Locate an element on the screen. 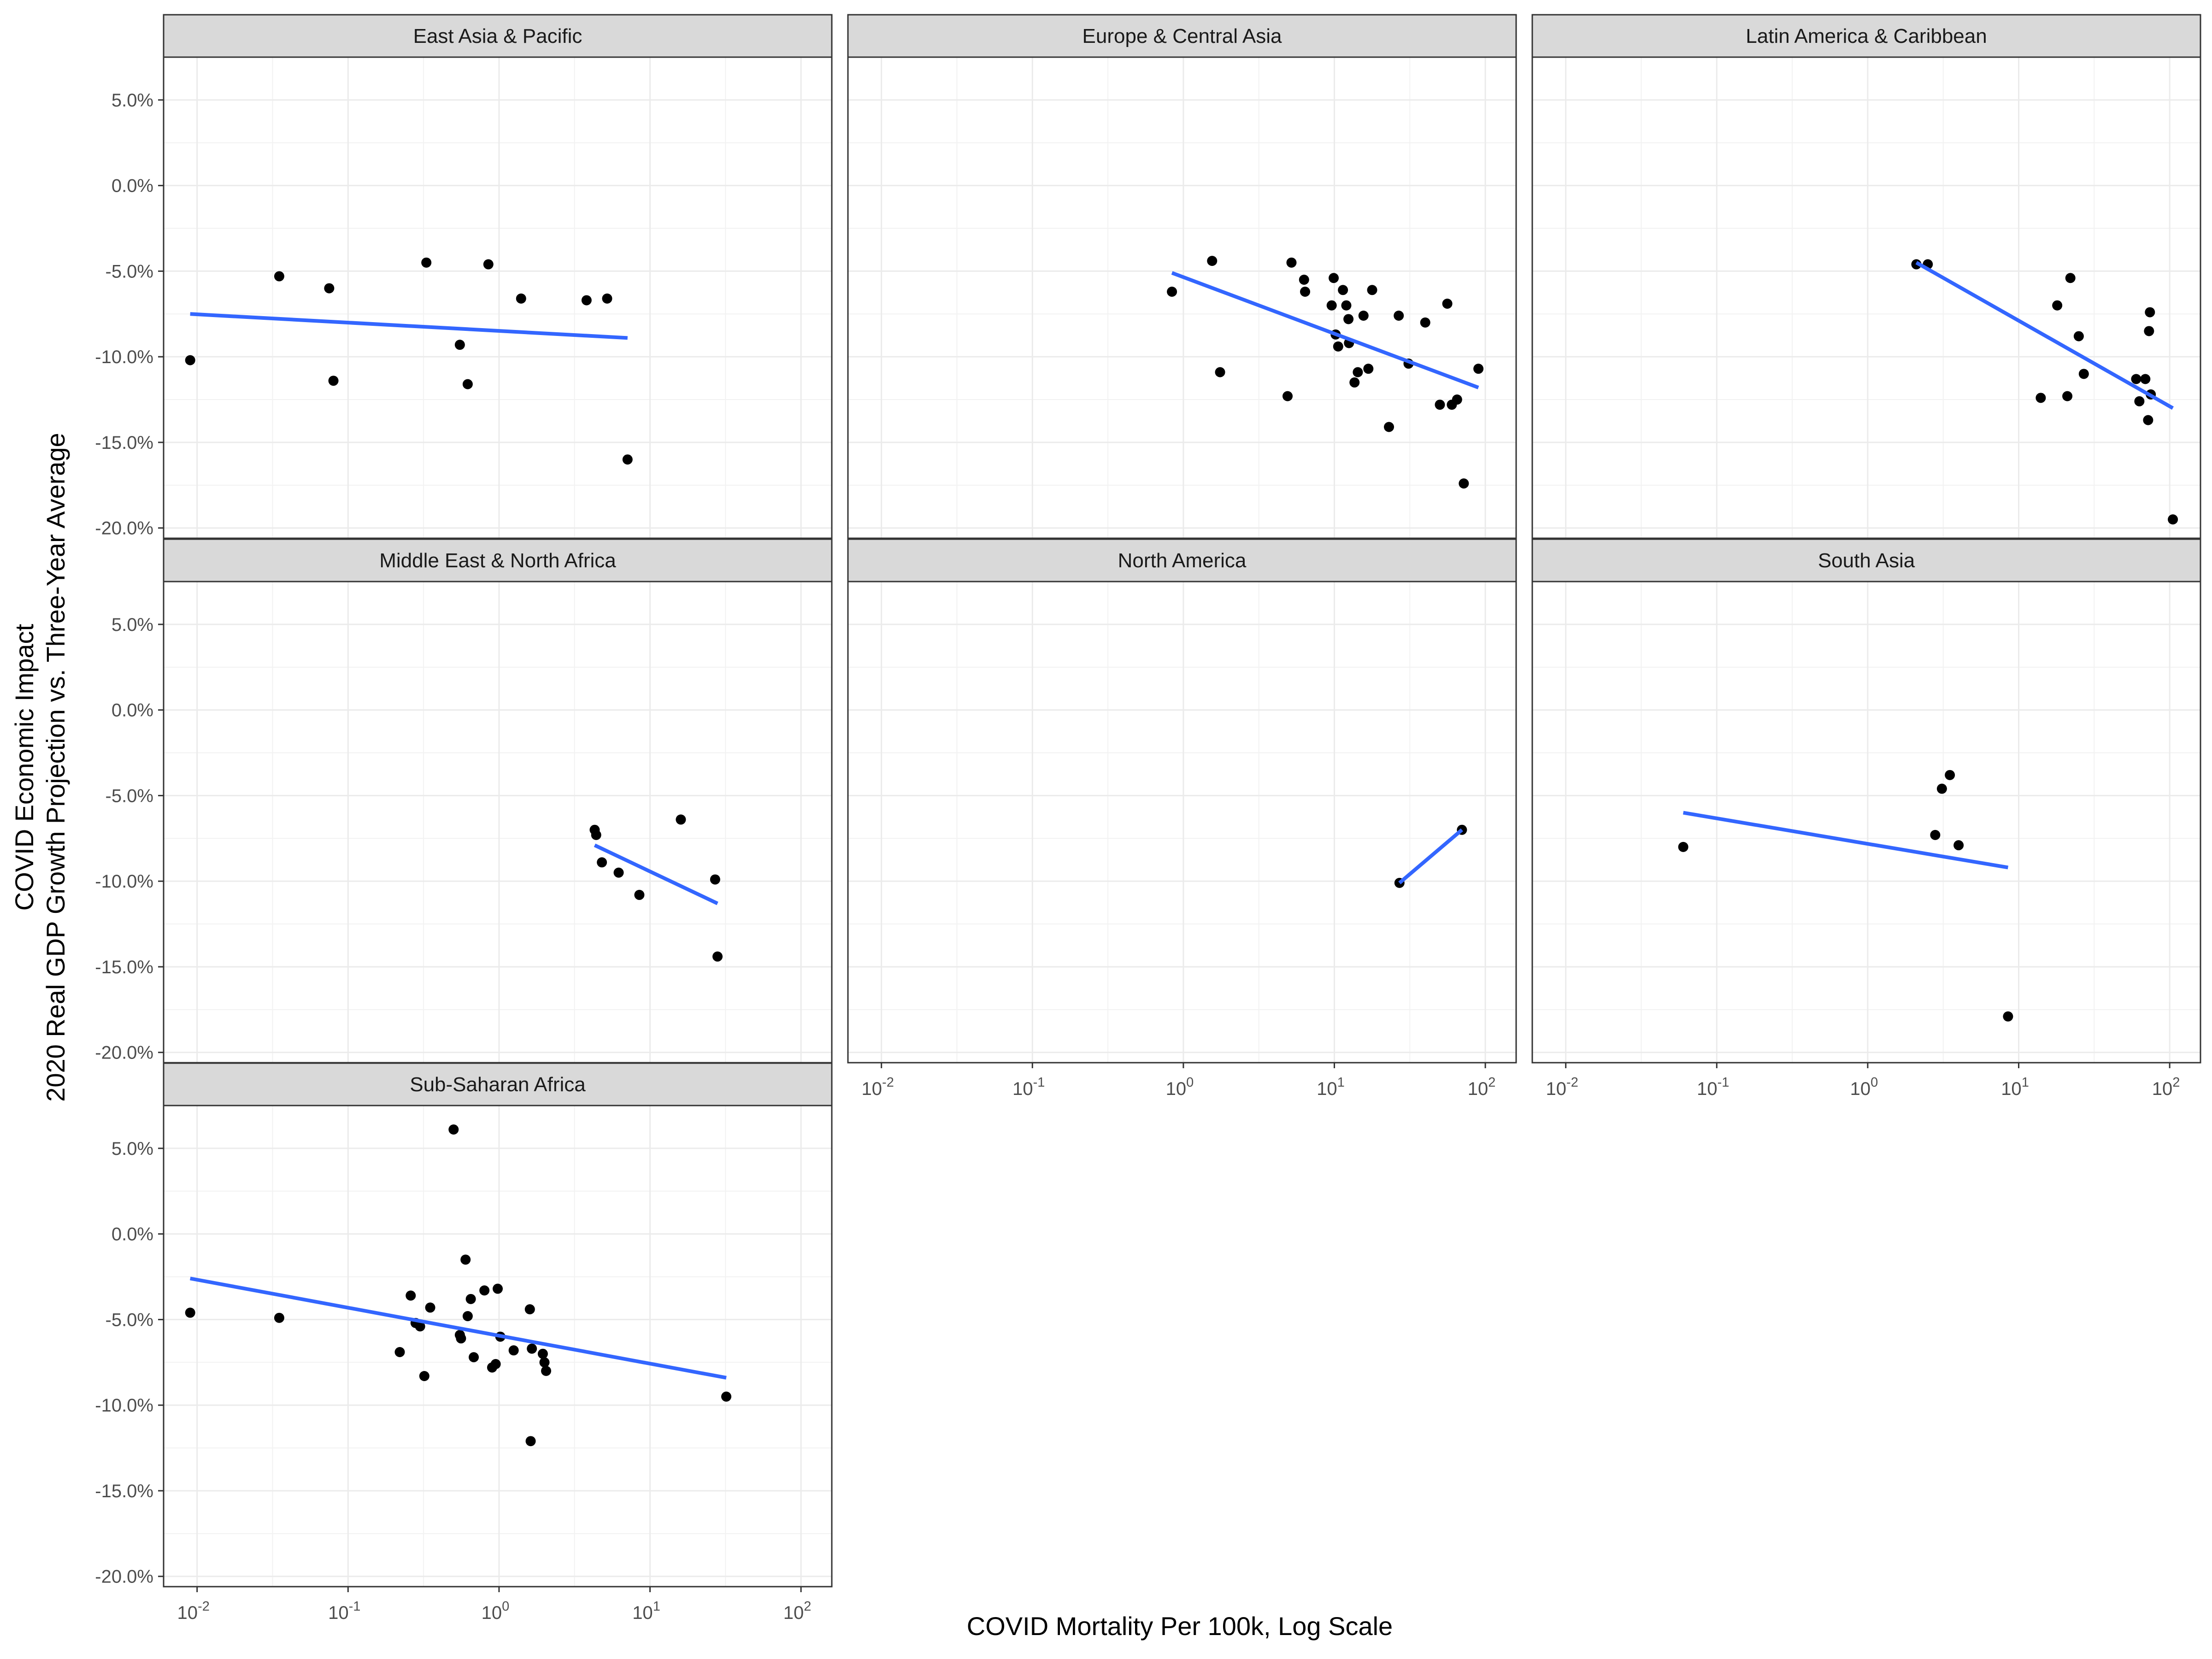 The image size is (2212, 1659). facet-strip-label: Latin America & Caribbean is located at coordinates (1866, 36).